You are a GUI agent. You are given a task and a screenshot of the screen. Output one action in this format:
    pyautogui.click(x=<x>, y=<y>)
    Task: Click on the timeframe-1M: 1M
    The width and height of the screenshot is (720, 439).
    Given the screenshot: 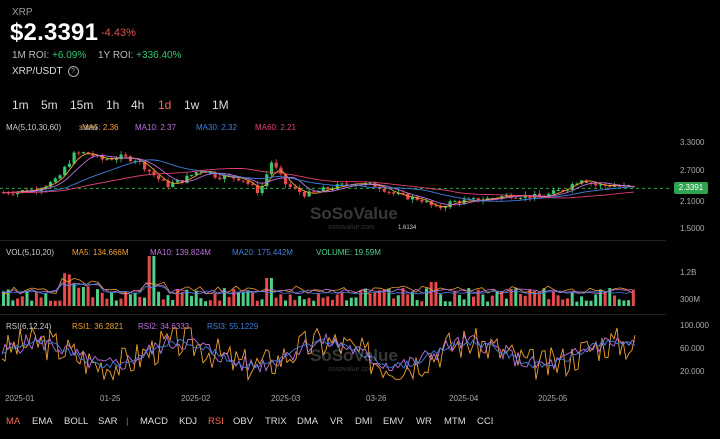 What is the action you would take?
    pyautogui.click(x=220, y=105)
    